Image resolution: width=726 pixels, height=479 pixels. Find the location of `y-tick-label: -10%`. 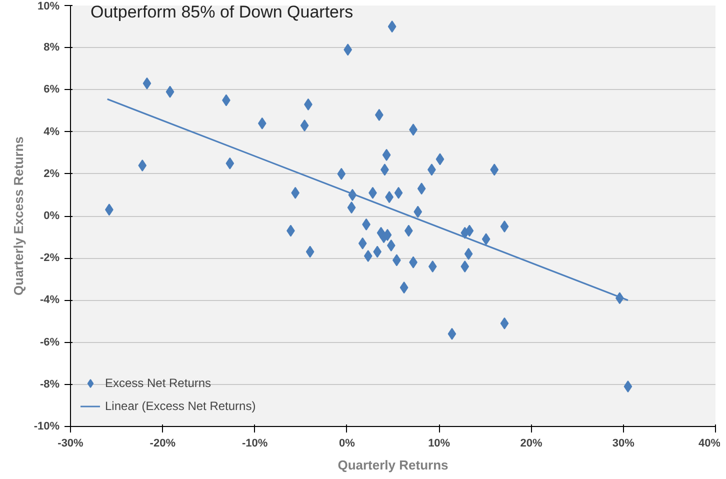

y-tick-label: -10% is located at coordinates (47, 426).